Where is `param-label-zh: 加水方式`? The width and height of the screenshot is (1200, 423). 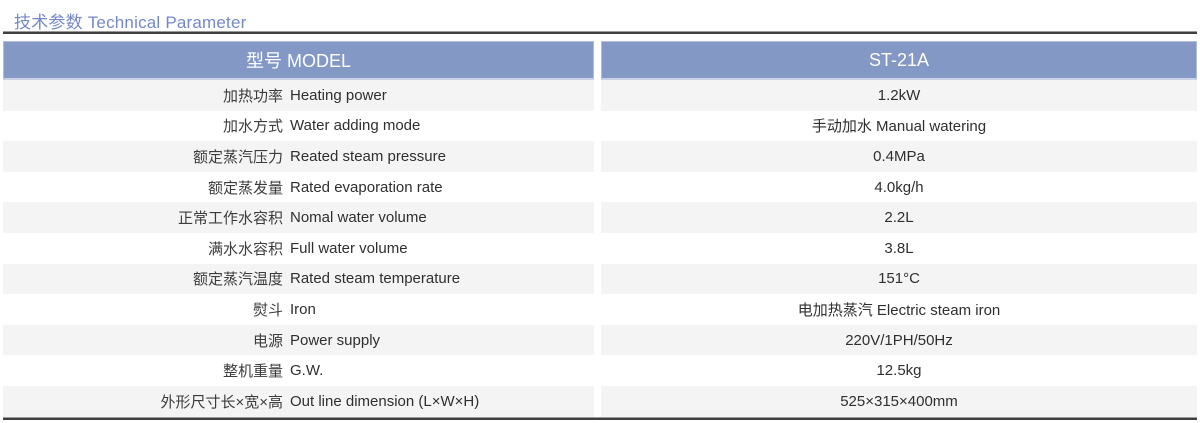 param-label-zh: 加水方式 is located at coordinates (252, 127).